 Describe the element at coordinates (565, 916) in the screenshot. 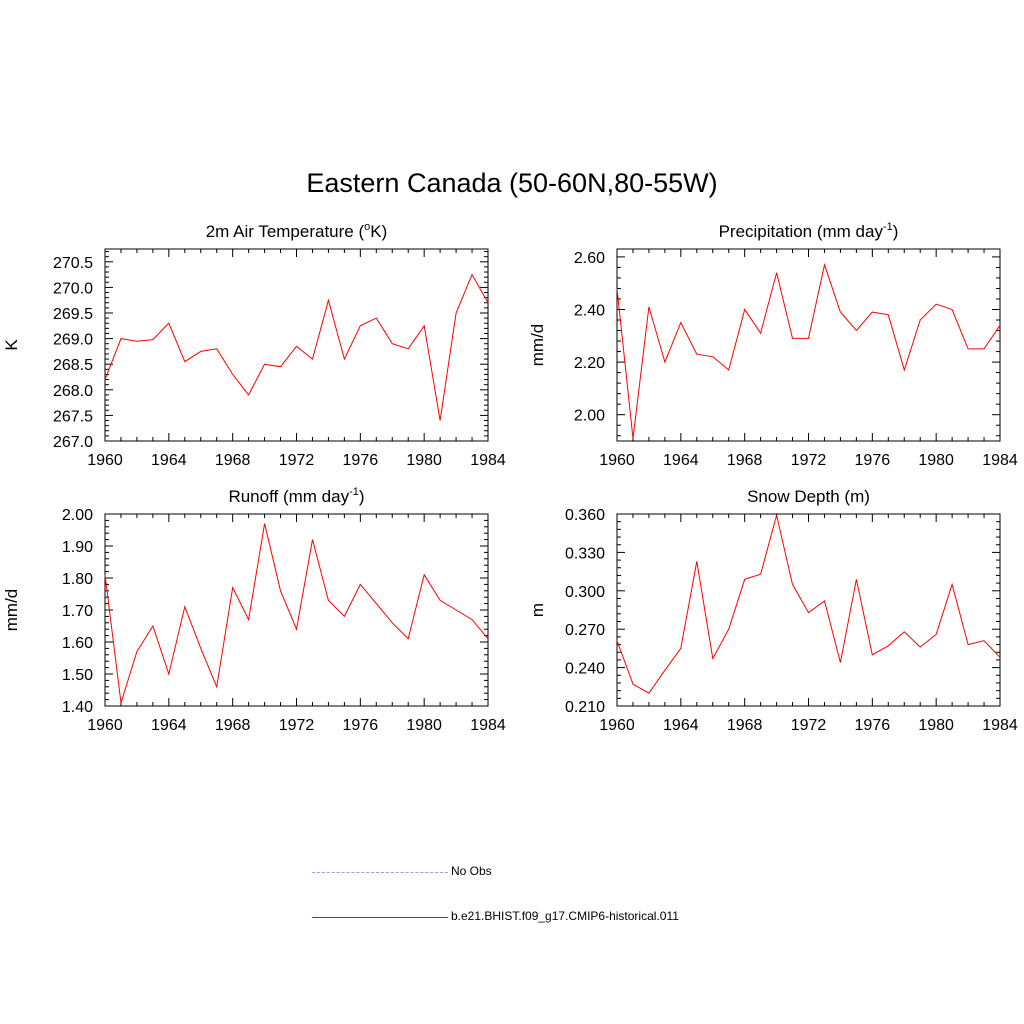

I see `legend-label-model-run: b.e21.BHIST.f09_g17.CMIP6-historical.011` at that location.